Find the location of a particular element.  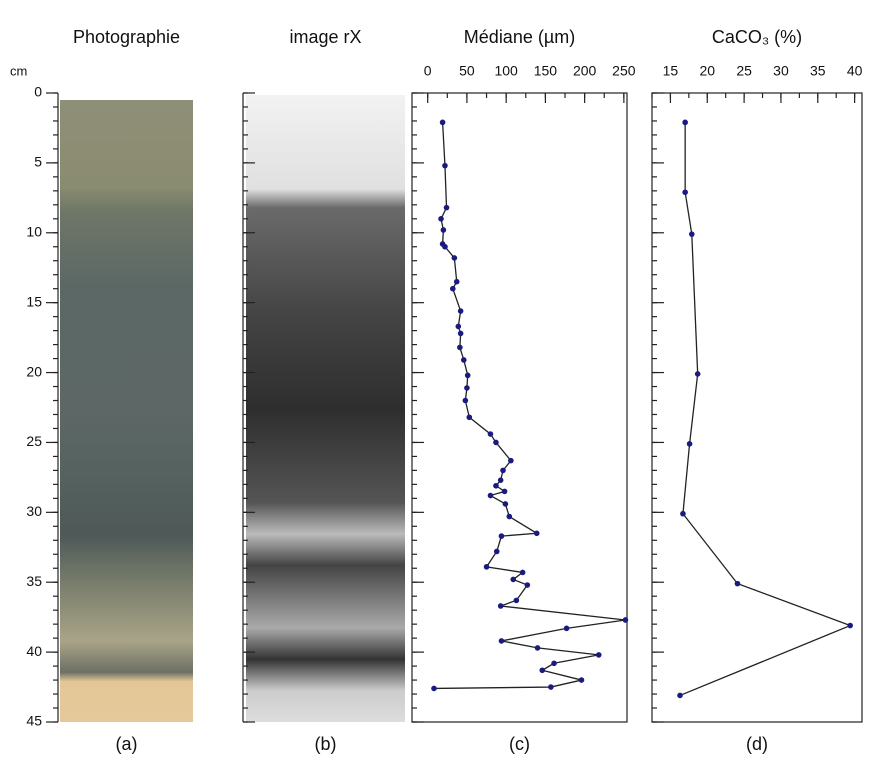

y-axis-label: cm is located at coordinates (18, 70).